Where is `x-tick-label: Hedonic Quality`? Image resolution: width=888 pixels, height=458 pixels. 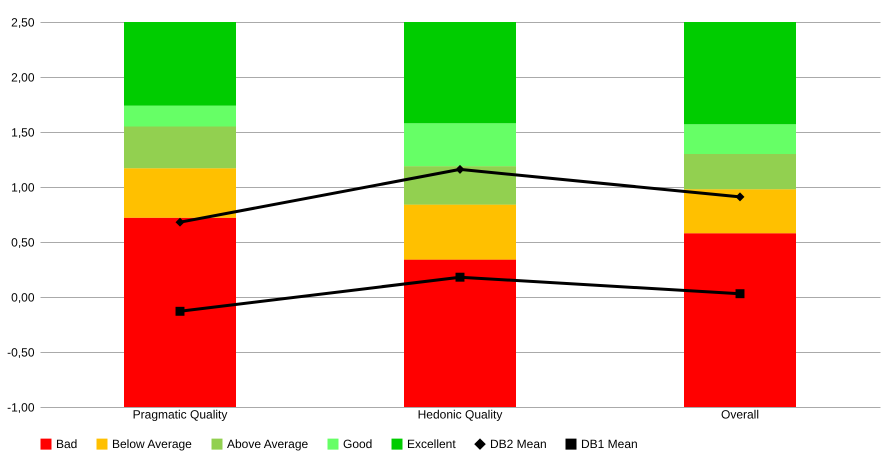 x-tick-label: Hedonic Quality is located at coordinates (460, 415).